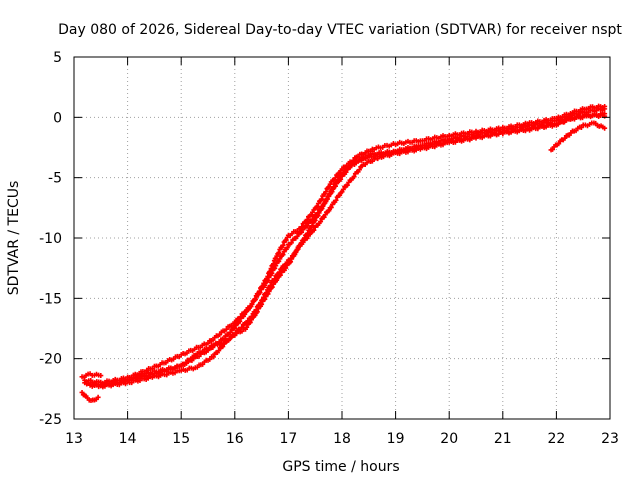  What do you see at coordinates (128, 439) in the screenshot?
I see `x-tick-label: 14` at bounding box center [128, 439].